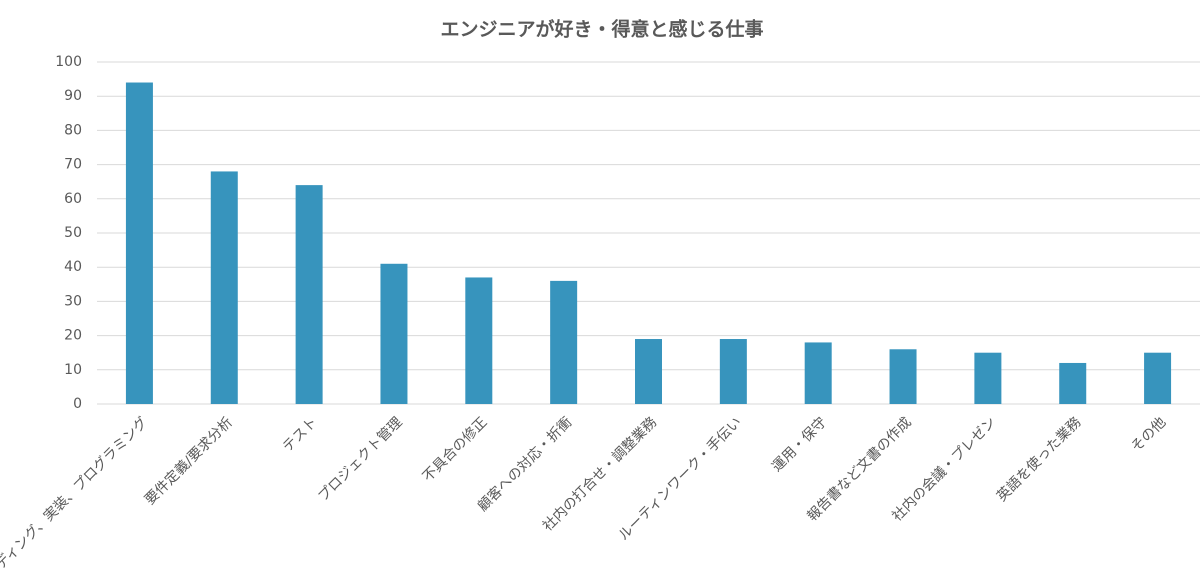 The width and height of the screenshot is (1204, 569). Describe the element at coordinates (1148, 434) in the screenshot. I see `x-tick-label: その他` at that location.